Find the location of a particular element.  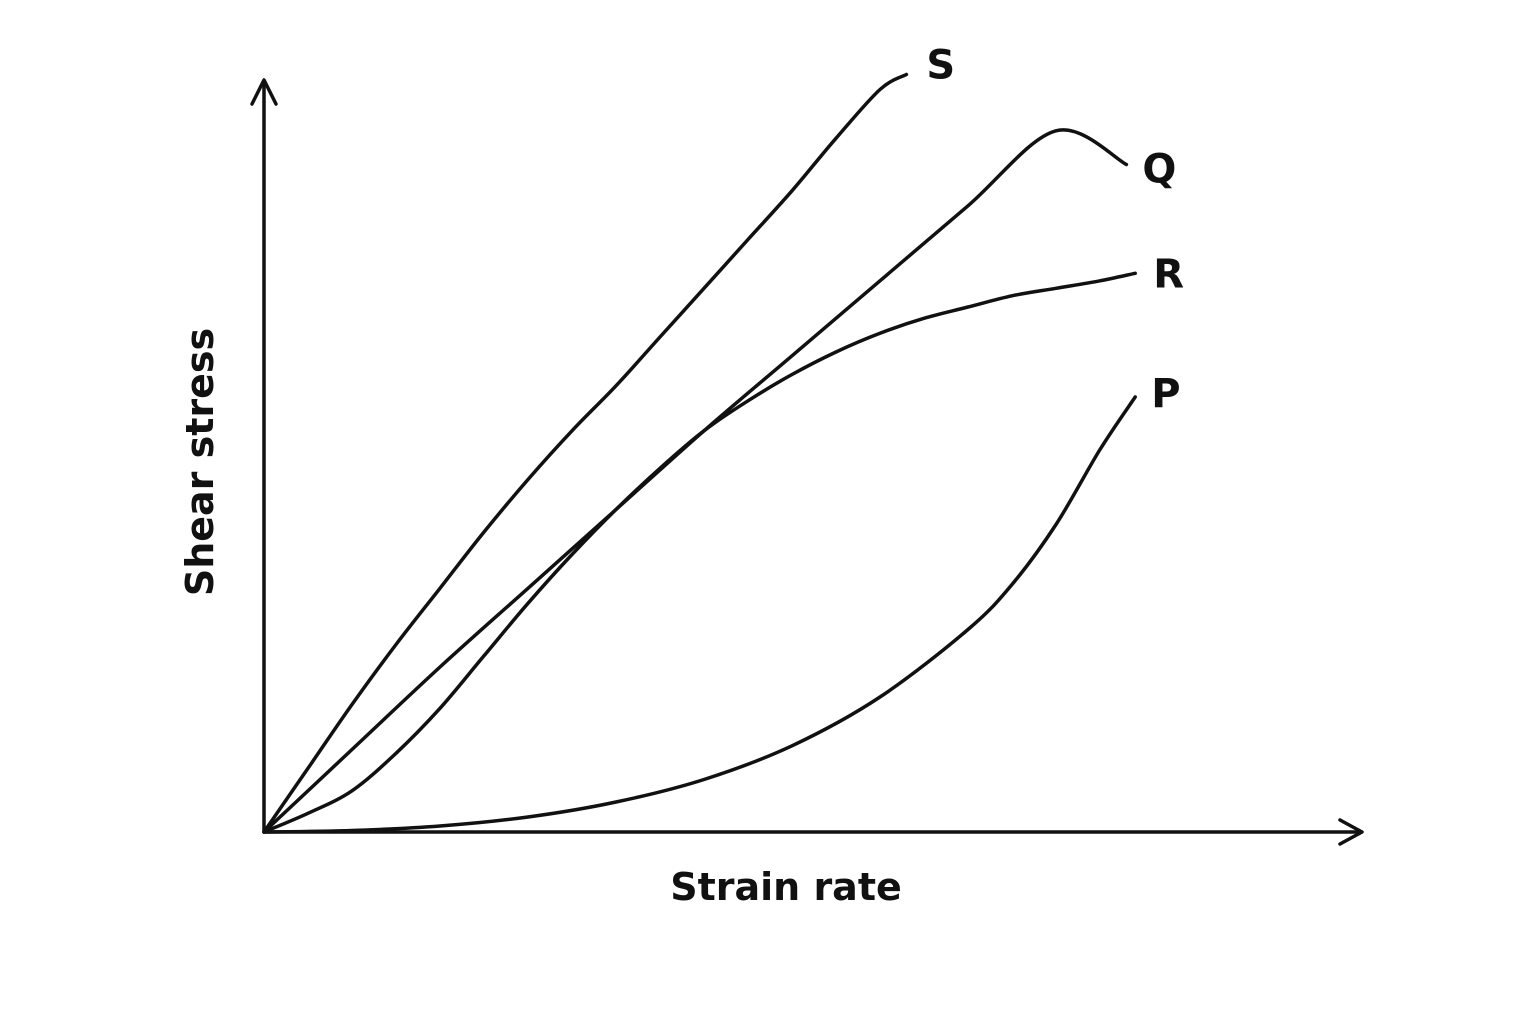

series-Q-label: Q is located at coordinates (1159, 170).